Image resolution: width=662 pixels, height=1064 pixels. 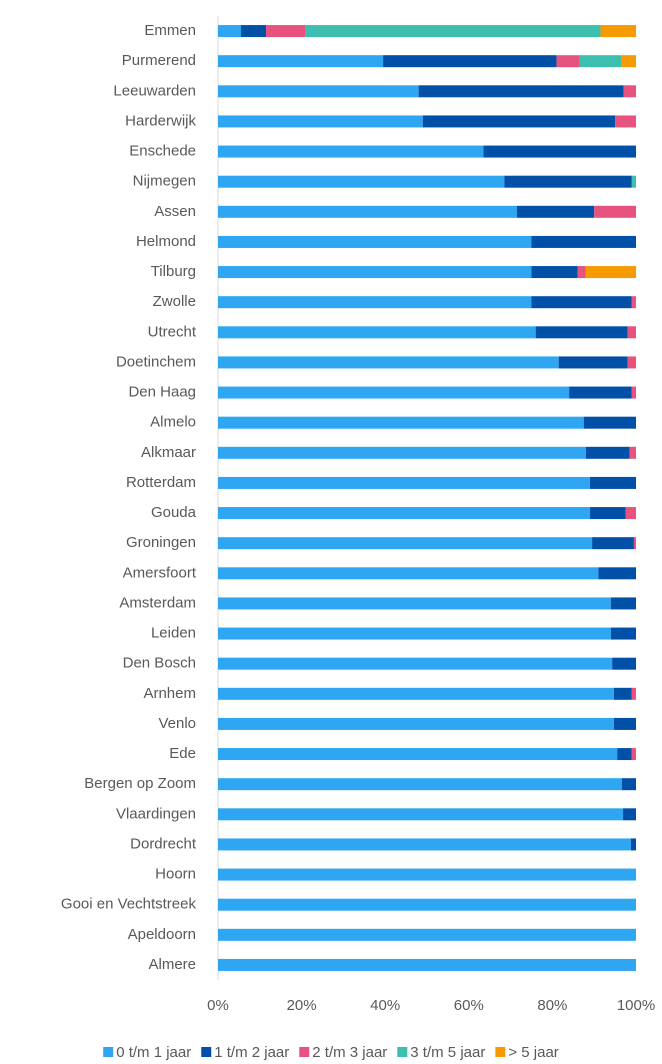 What do you see at coordinates (154, 90) in the screenshot?
I see `y-tick-label: Leeuwarden` at bounding box center [154, 90].